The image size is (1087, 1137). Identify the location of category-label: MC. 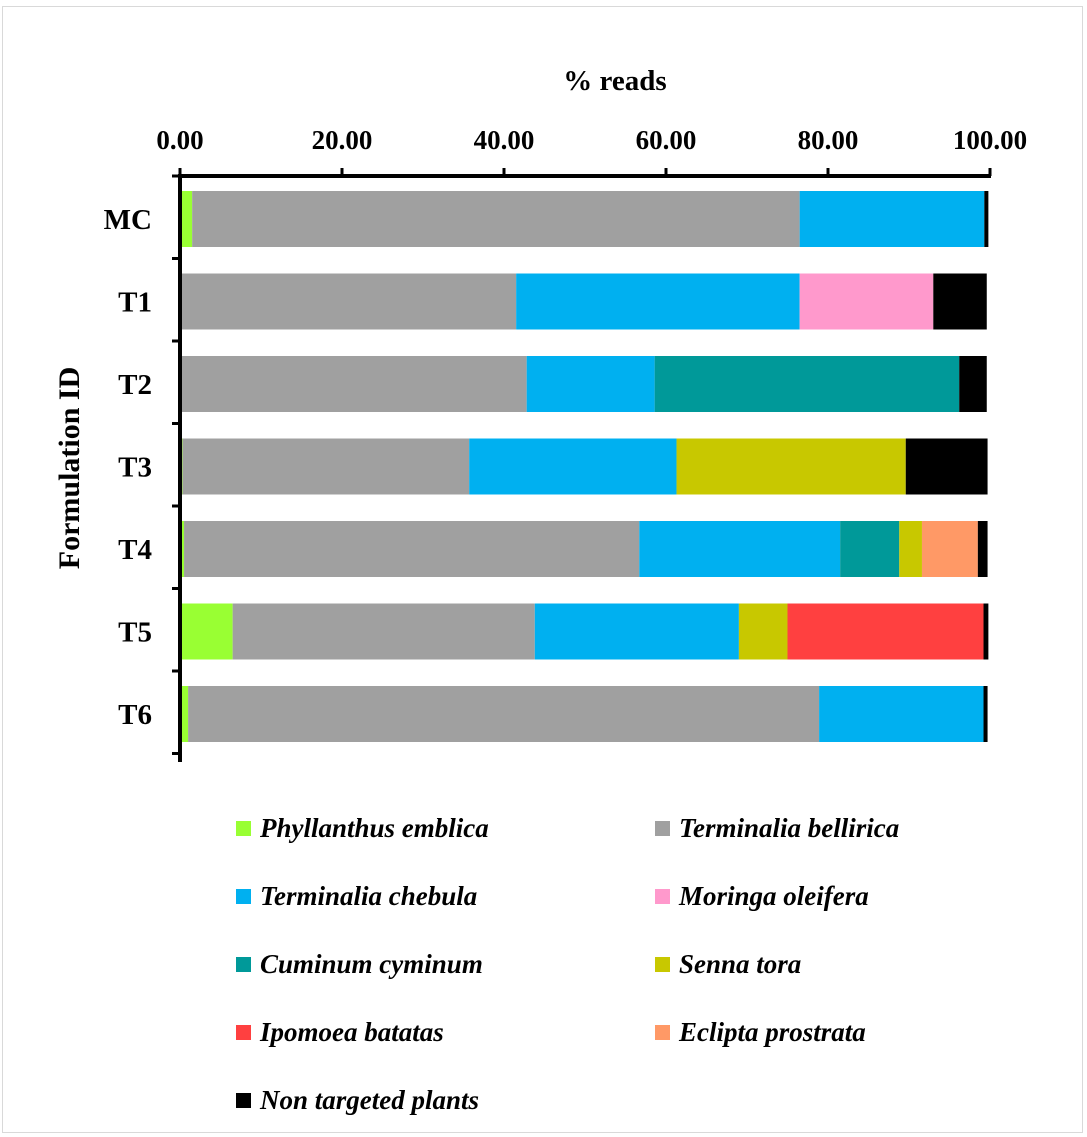
(128, 220).